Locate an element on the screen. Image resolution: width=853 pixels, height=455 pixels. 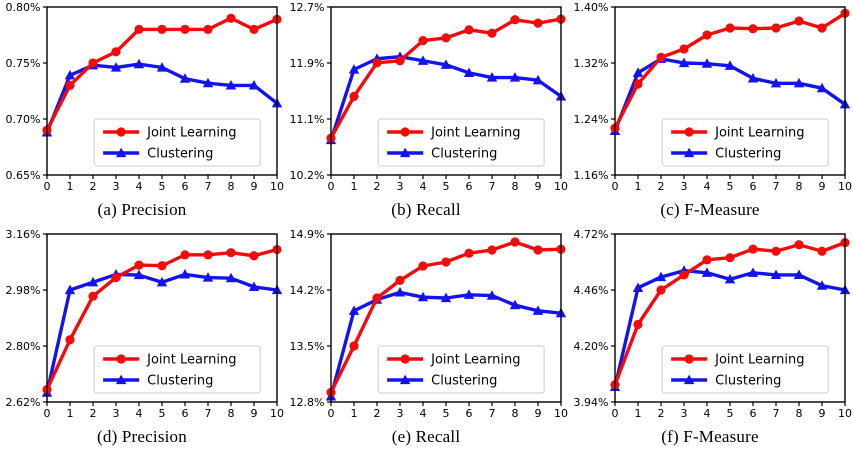
y-tick-label: 0.75% is located at coordinates (23, 63).